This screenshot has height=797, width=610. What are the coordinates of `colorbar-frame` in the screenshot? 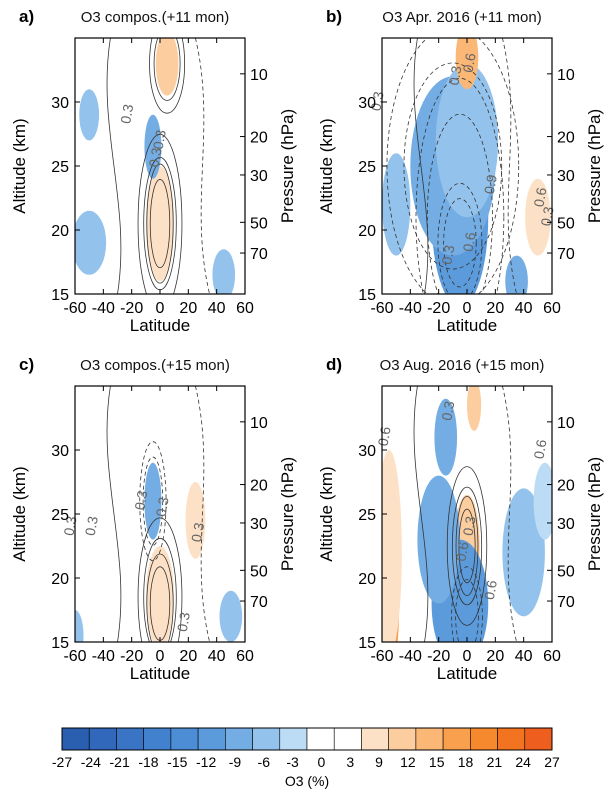 It's located at (307, 739).